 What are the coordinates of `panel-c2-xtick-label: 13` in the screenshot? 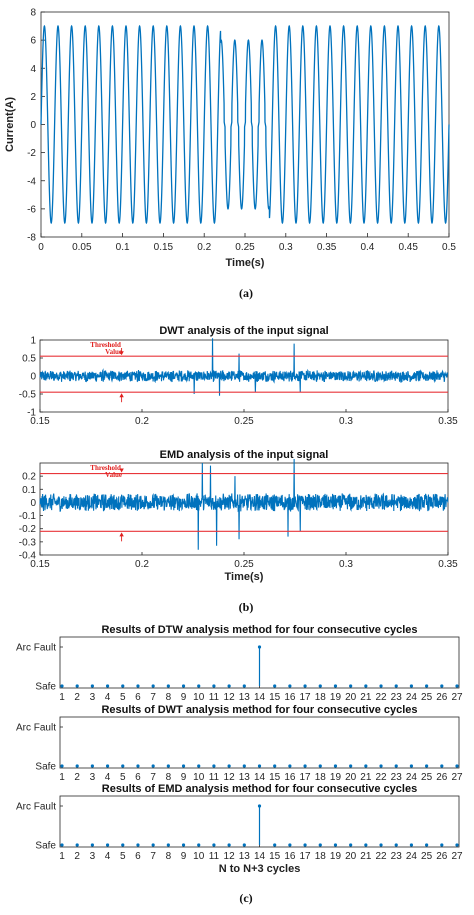 It's located at (245, 777).